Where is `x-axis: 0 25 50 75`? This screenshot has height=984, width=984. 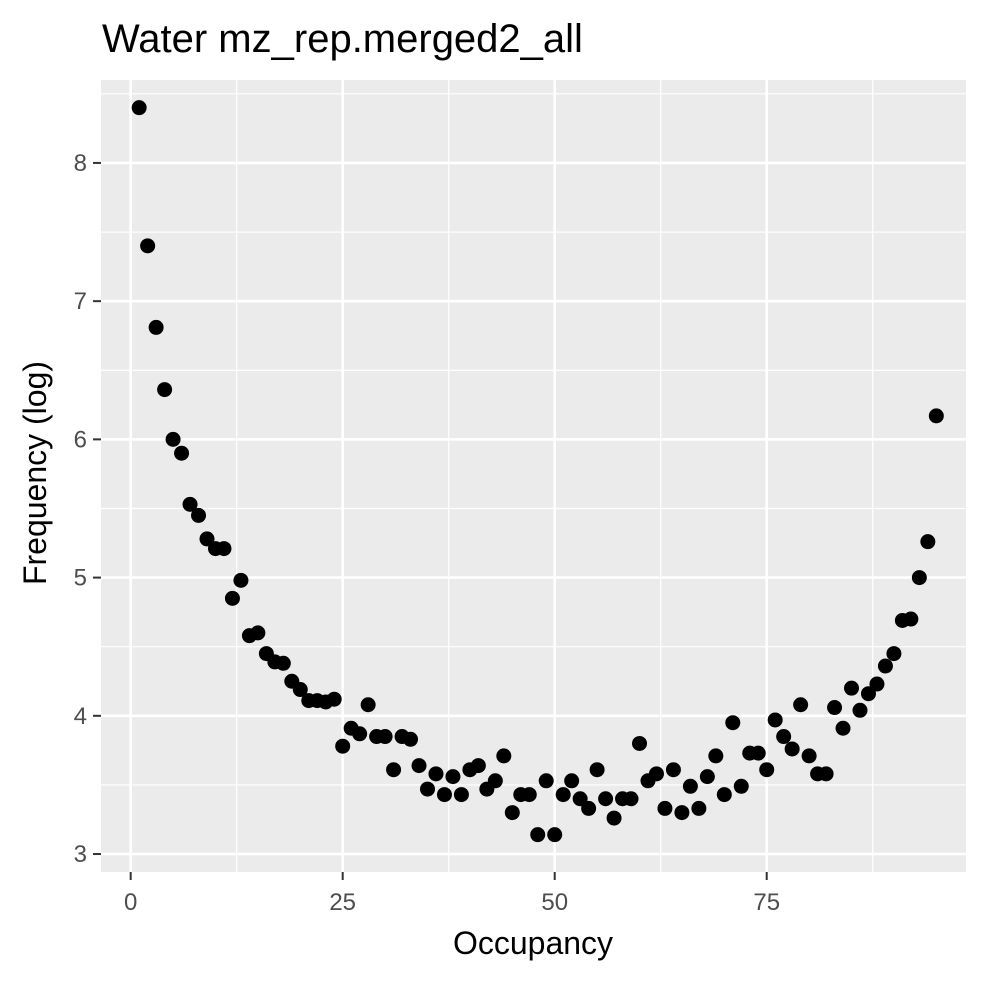
x-axis: 0 25 50 75 is located at coordinates (452, 894).